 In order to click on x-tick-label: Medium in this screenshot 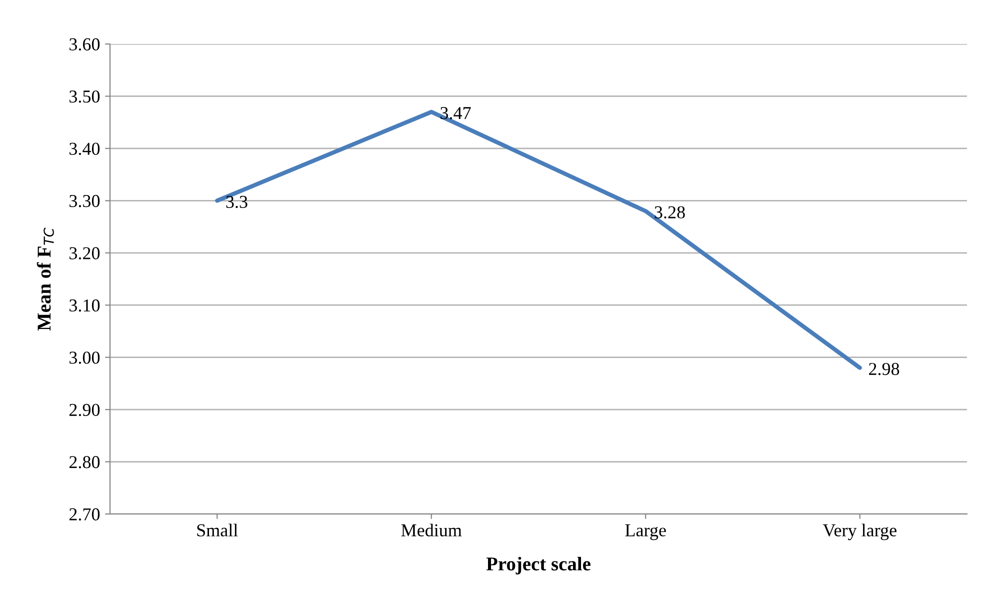, I will do `click(431, 530)`.